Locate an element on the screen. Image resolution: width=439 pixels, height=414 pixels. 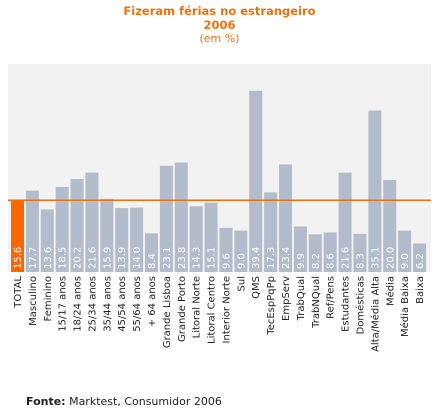
category-label-24: Alta/Média Alta is located at coordinates (375, 314).